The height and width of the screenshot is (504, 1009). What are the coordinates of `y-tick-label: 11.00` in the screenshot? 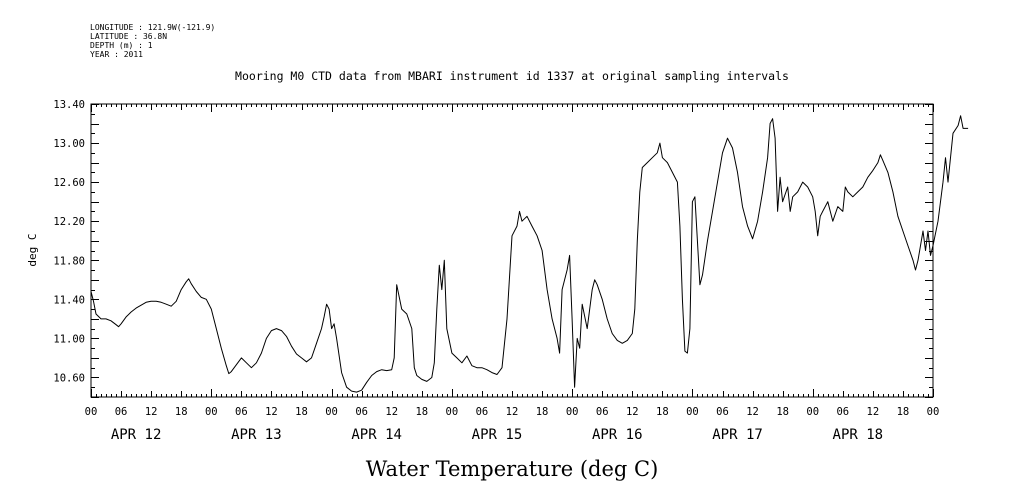 It's located at (69, 339).